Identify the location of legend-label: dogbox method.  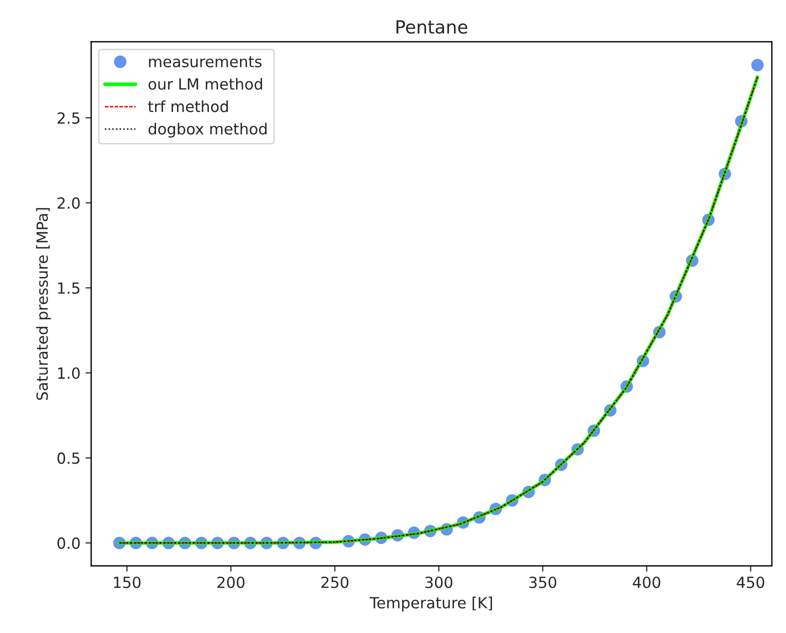
(207, 130).